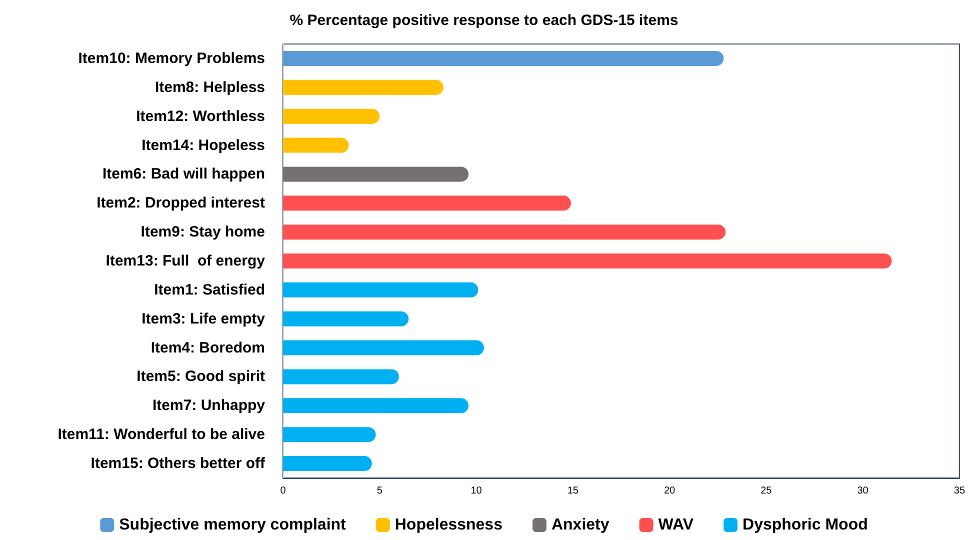 This screenshot has width=968, height=540. Describe the element at coordinates (202, 232) in the screenshot. I see `y-tick-label: Item9: Stay home` at that location.